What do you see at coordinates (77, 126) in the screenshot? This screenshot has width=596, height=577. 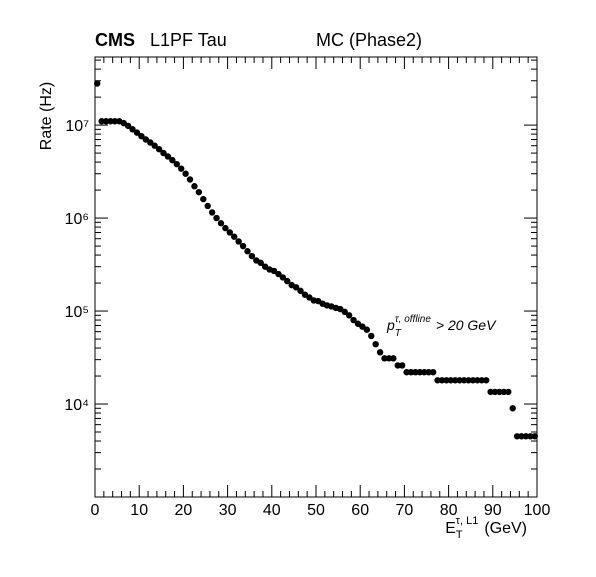 I see `y-tick-label: 10⁷` at bounding box center [77, 126].